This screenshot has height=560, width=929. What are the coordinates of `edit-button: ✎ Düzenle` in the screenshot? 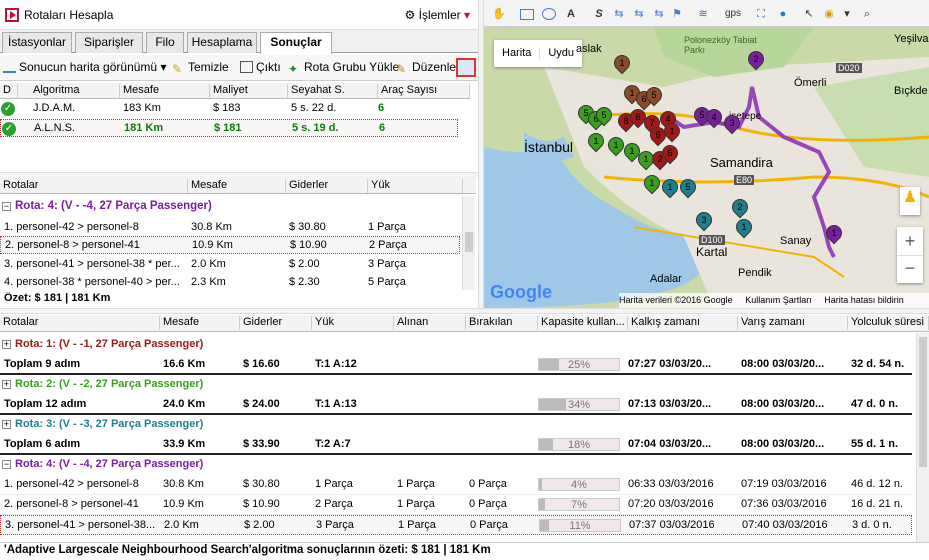 It's located at (426, 68).